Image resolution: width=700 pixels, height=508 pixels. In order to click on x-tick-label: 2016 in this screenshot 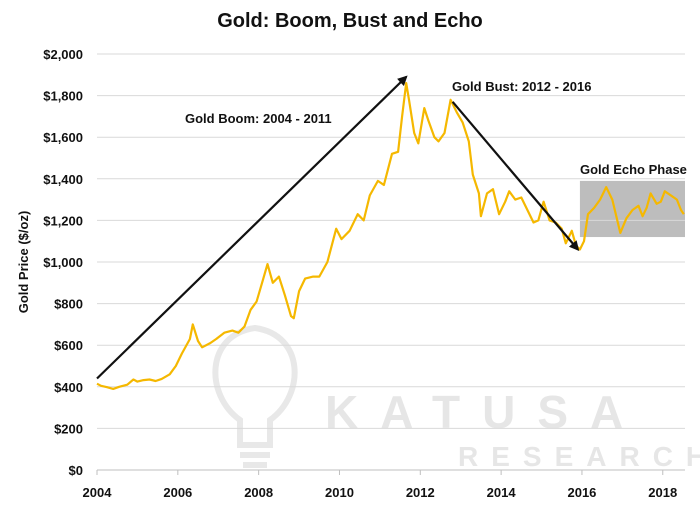, I will do `click(581, 492)`.